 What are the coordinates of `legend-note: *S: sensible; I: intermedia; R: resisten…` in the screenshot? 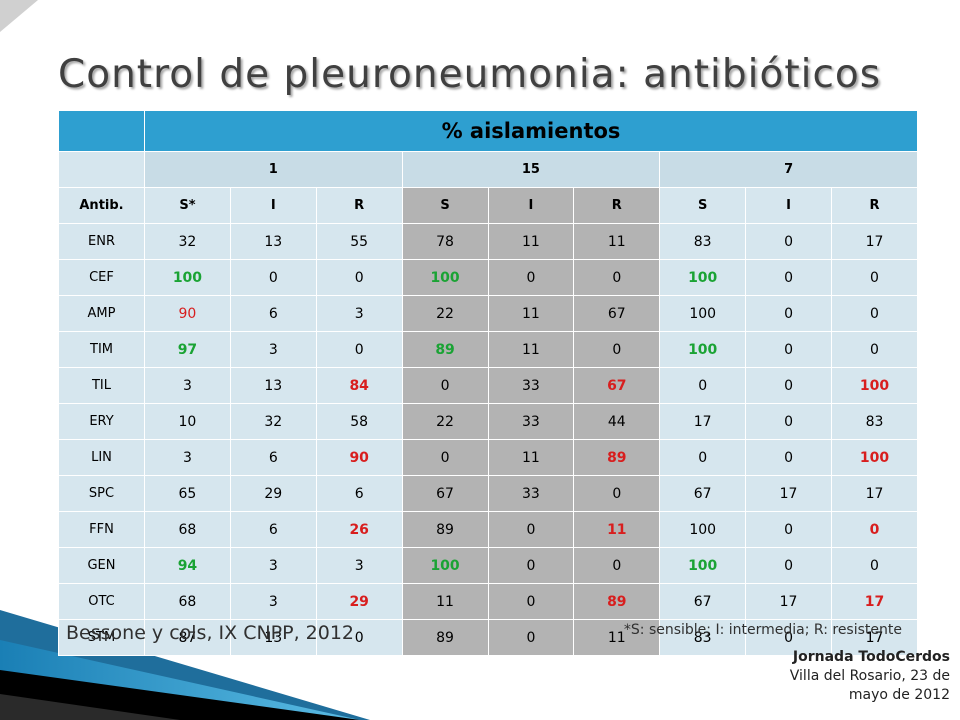 It's located at (762, 630).